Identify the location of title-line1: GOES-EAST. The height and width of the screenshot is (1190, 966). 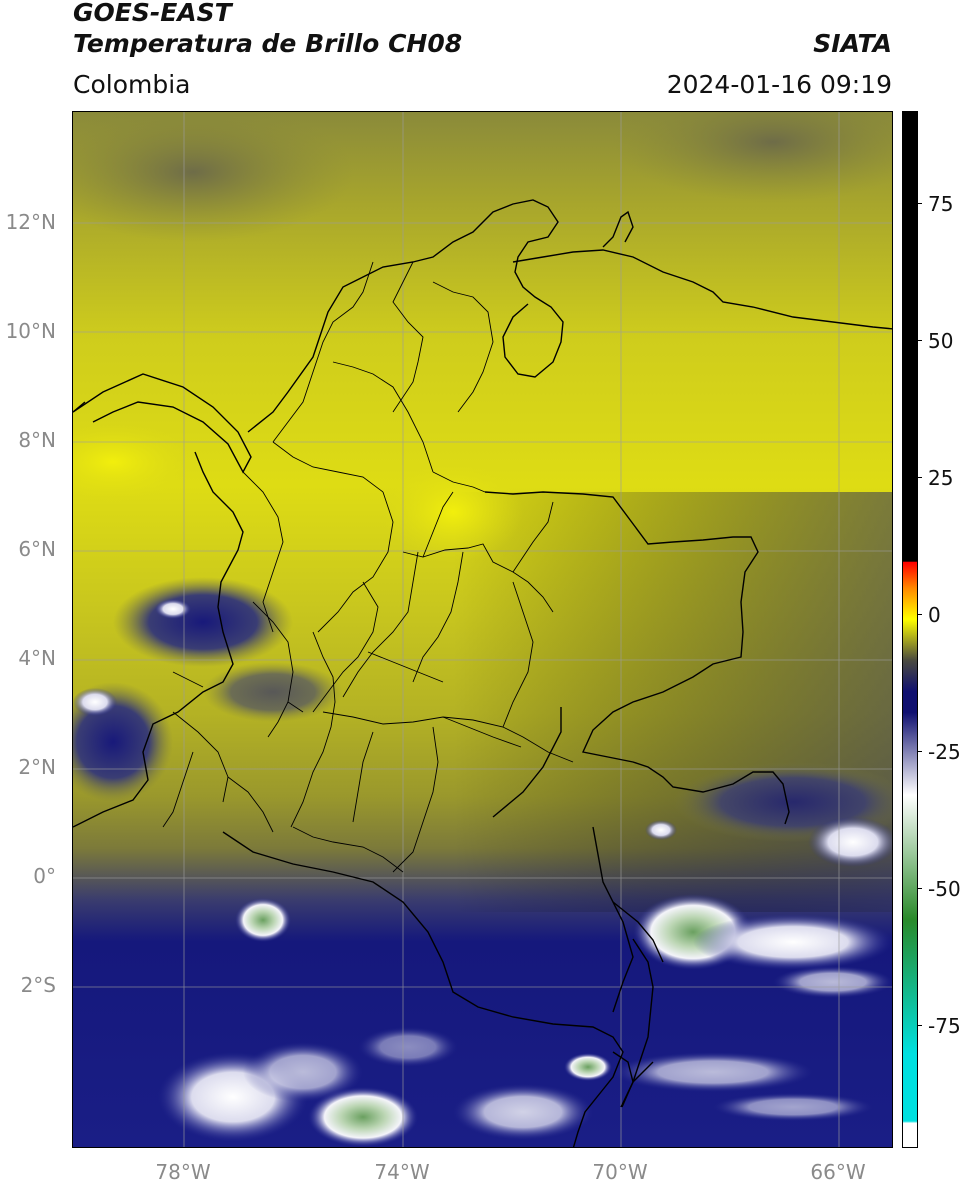
(152, 13).